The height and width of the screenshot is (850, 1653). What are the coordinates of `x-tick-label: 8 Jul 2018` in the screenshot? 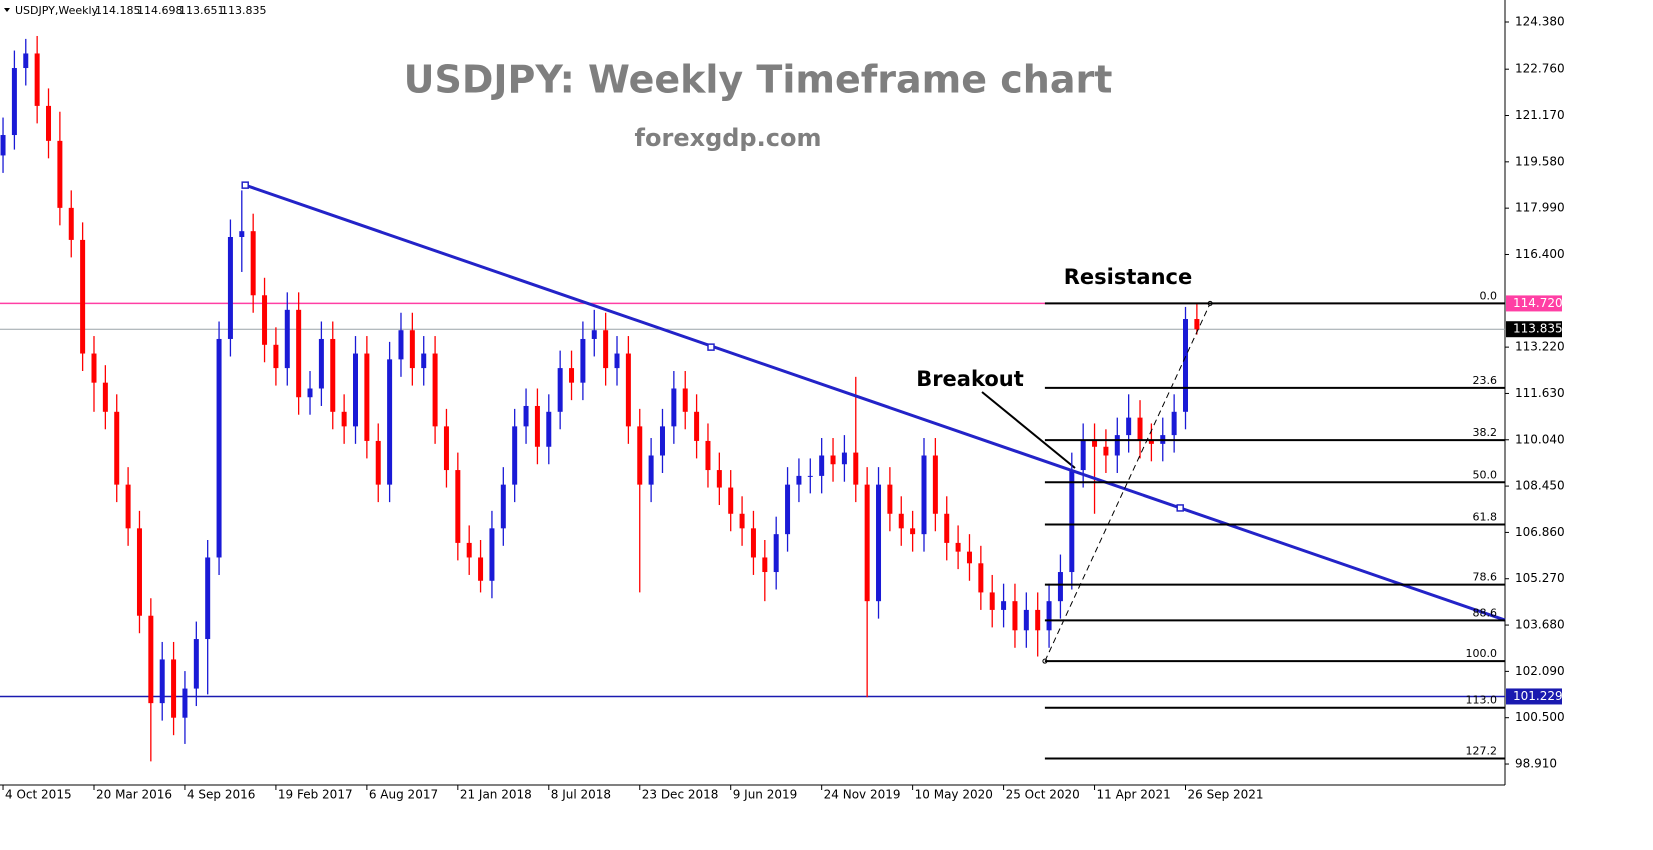 It's located at (581, 795).